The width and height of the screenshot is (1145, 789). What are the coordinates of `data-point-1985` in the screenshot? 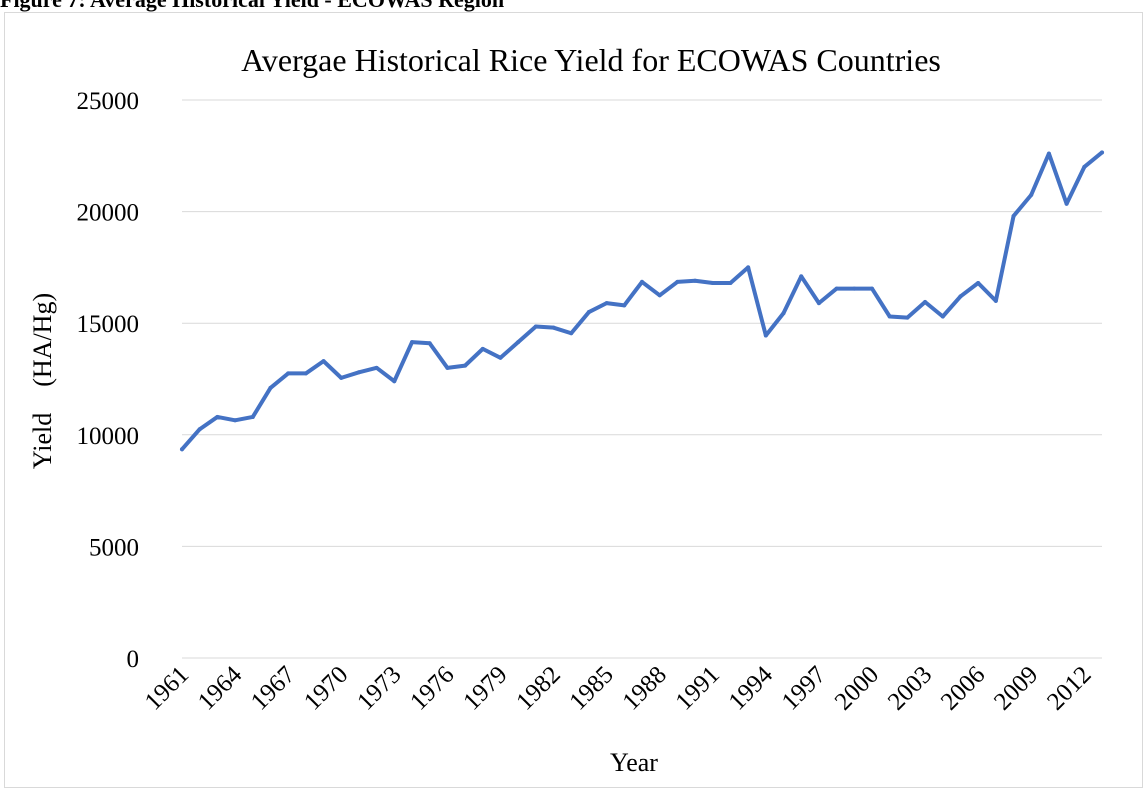 It's located at (607, 303).